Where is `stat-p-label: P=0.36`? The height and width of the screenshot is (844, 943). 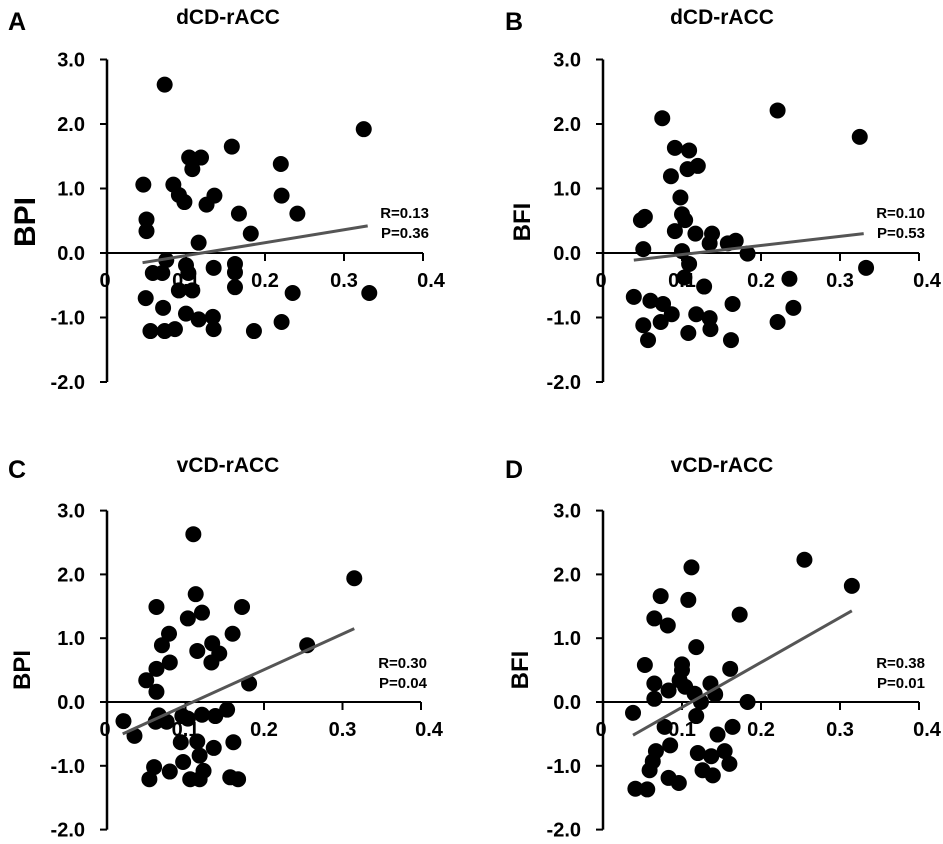
stat-p-label: P=0.36 is located at coordinates (405, 233).